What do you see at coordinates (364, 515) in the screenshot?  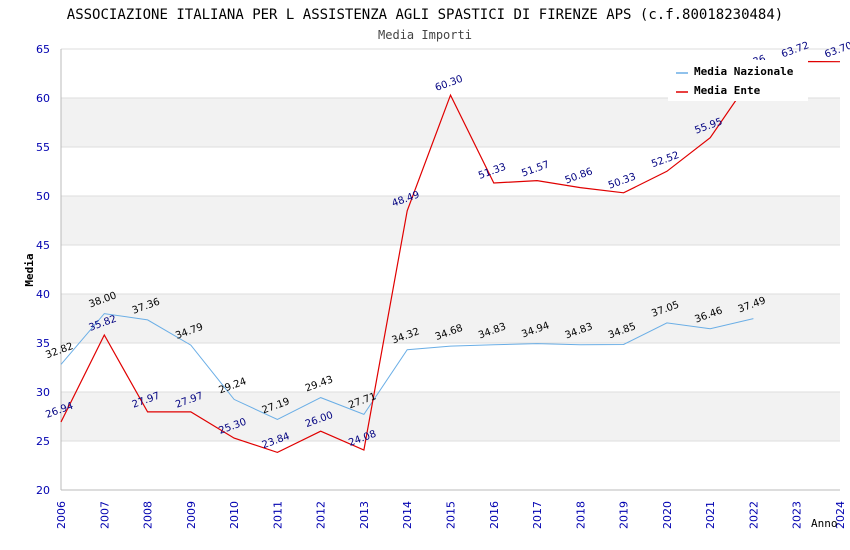 I see `x-tick-label: 2013` at bounding box center [364, 515].